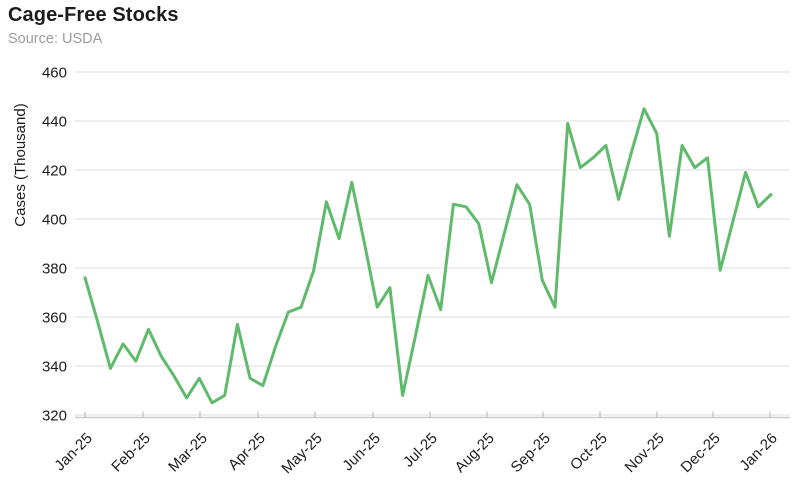 The image size is (800, 487). What do you see at coordinates (54, 318) in the screenshot?
I see `y-tick-label: 360` at bounding box center [54, 318].